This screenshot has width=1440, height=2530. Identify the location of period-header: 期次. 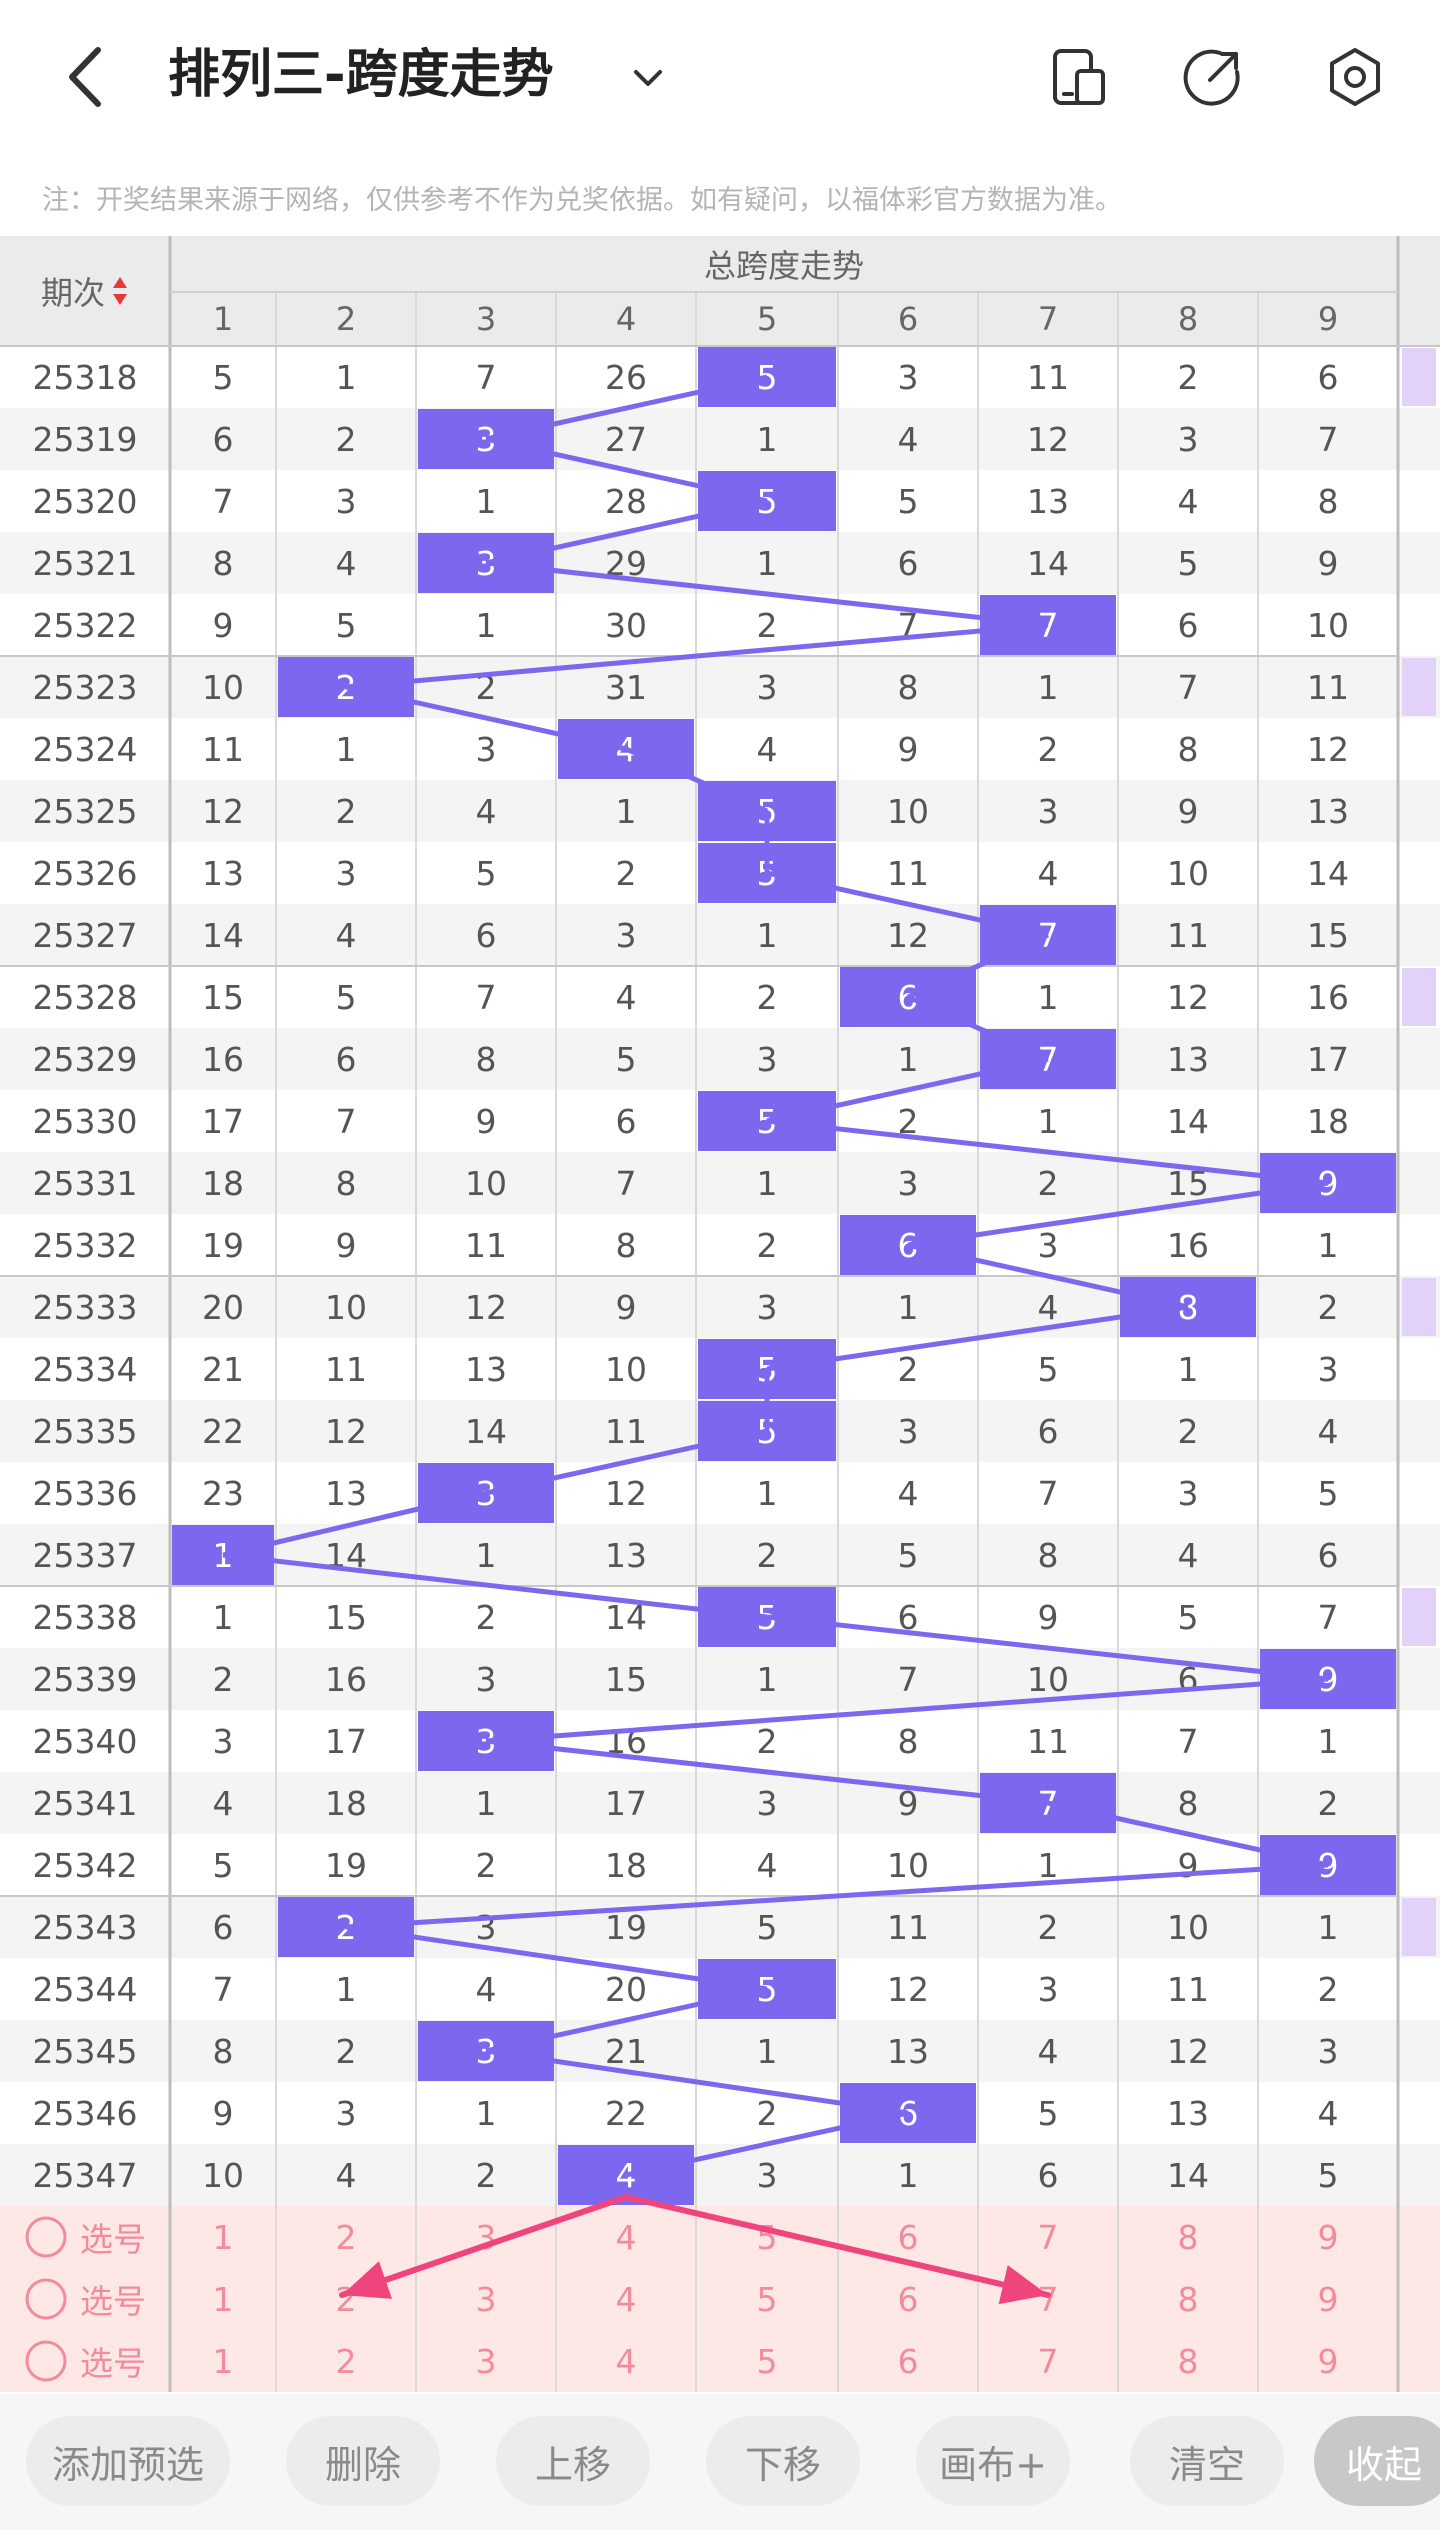
(85, 291).